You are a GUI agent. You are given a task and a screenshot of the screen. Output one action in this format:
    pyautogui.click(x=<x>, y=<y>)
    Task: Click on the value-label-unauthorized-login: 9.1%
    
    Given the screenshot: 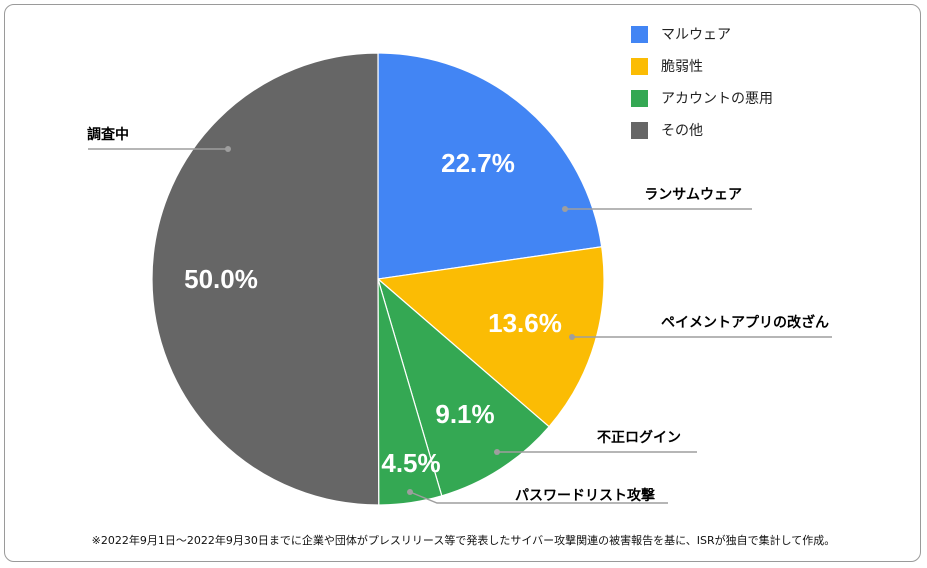 What is the action you would take?
    pyautogui.click(x=464, y=414)
    